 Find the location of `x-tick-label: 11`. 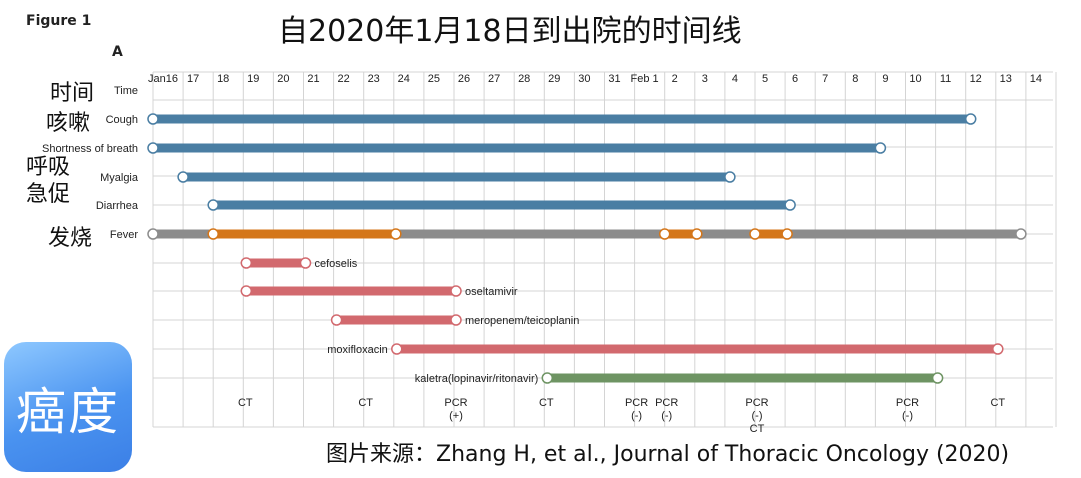

x-tick-label: 11 is located at coordinates (945, 79).